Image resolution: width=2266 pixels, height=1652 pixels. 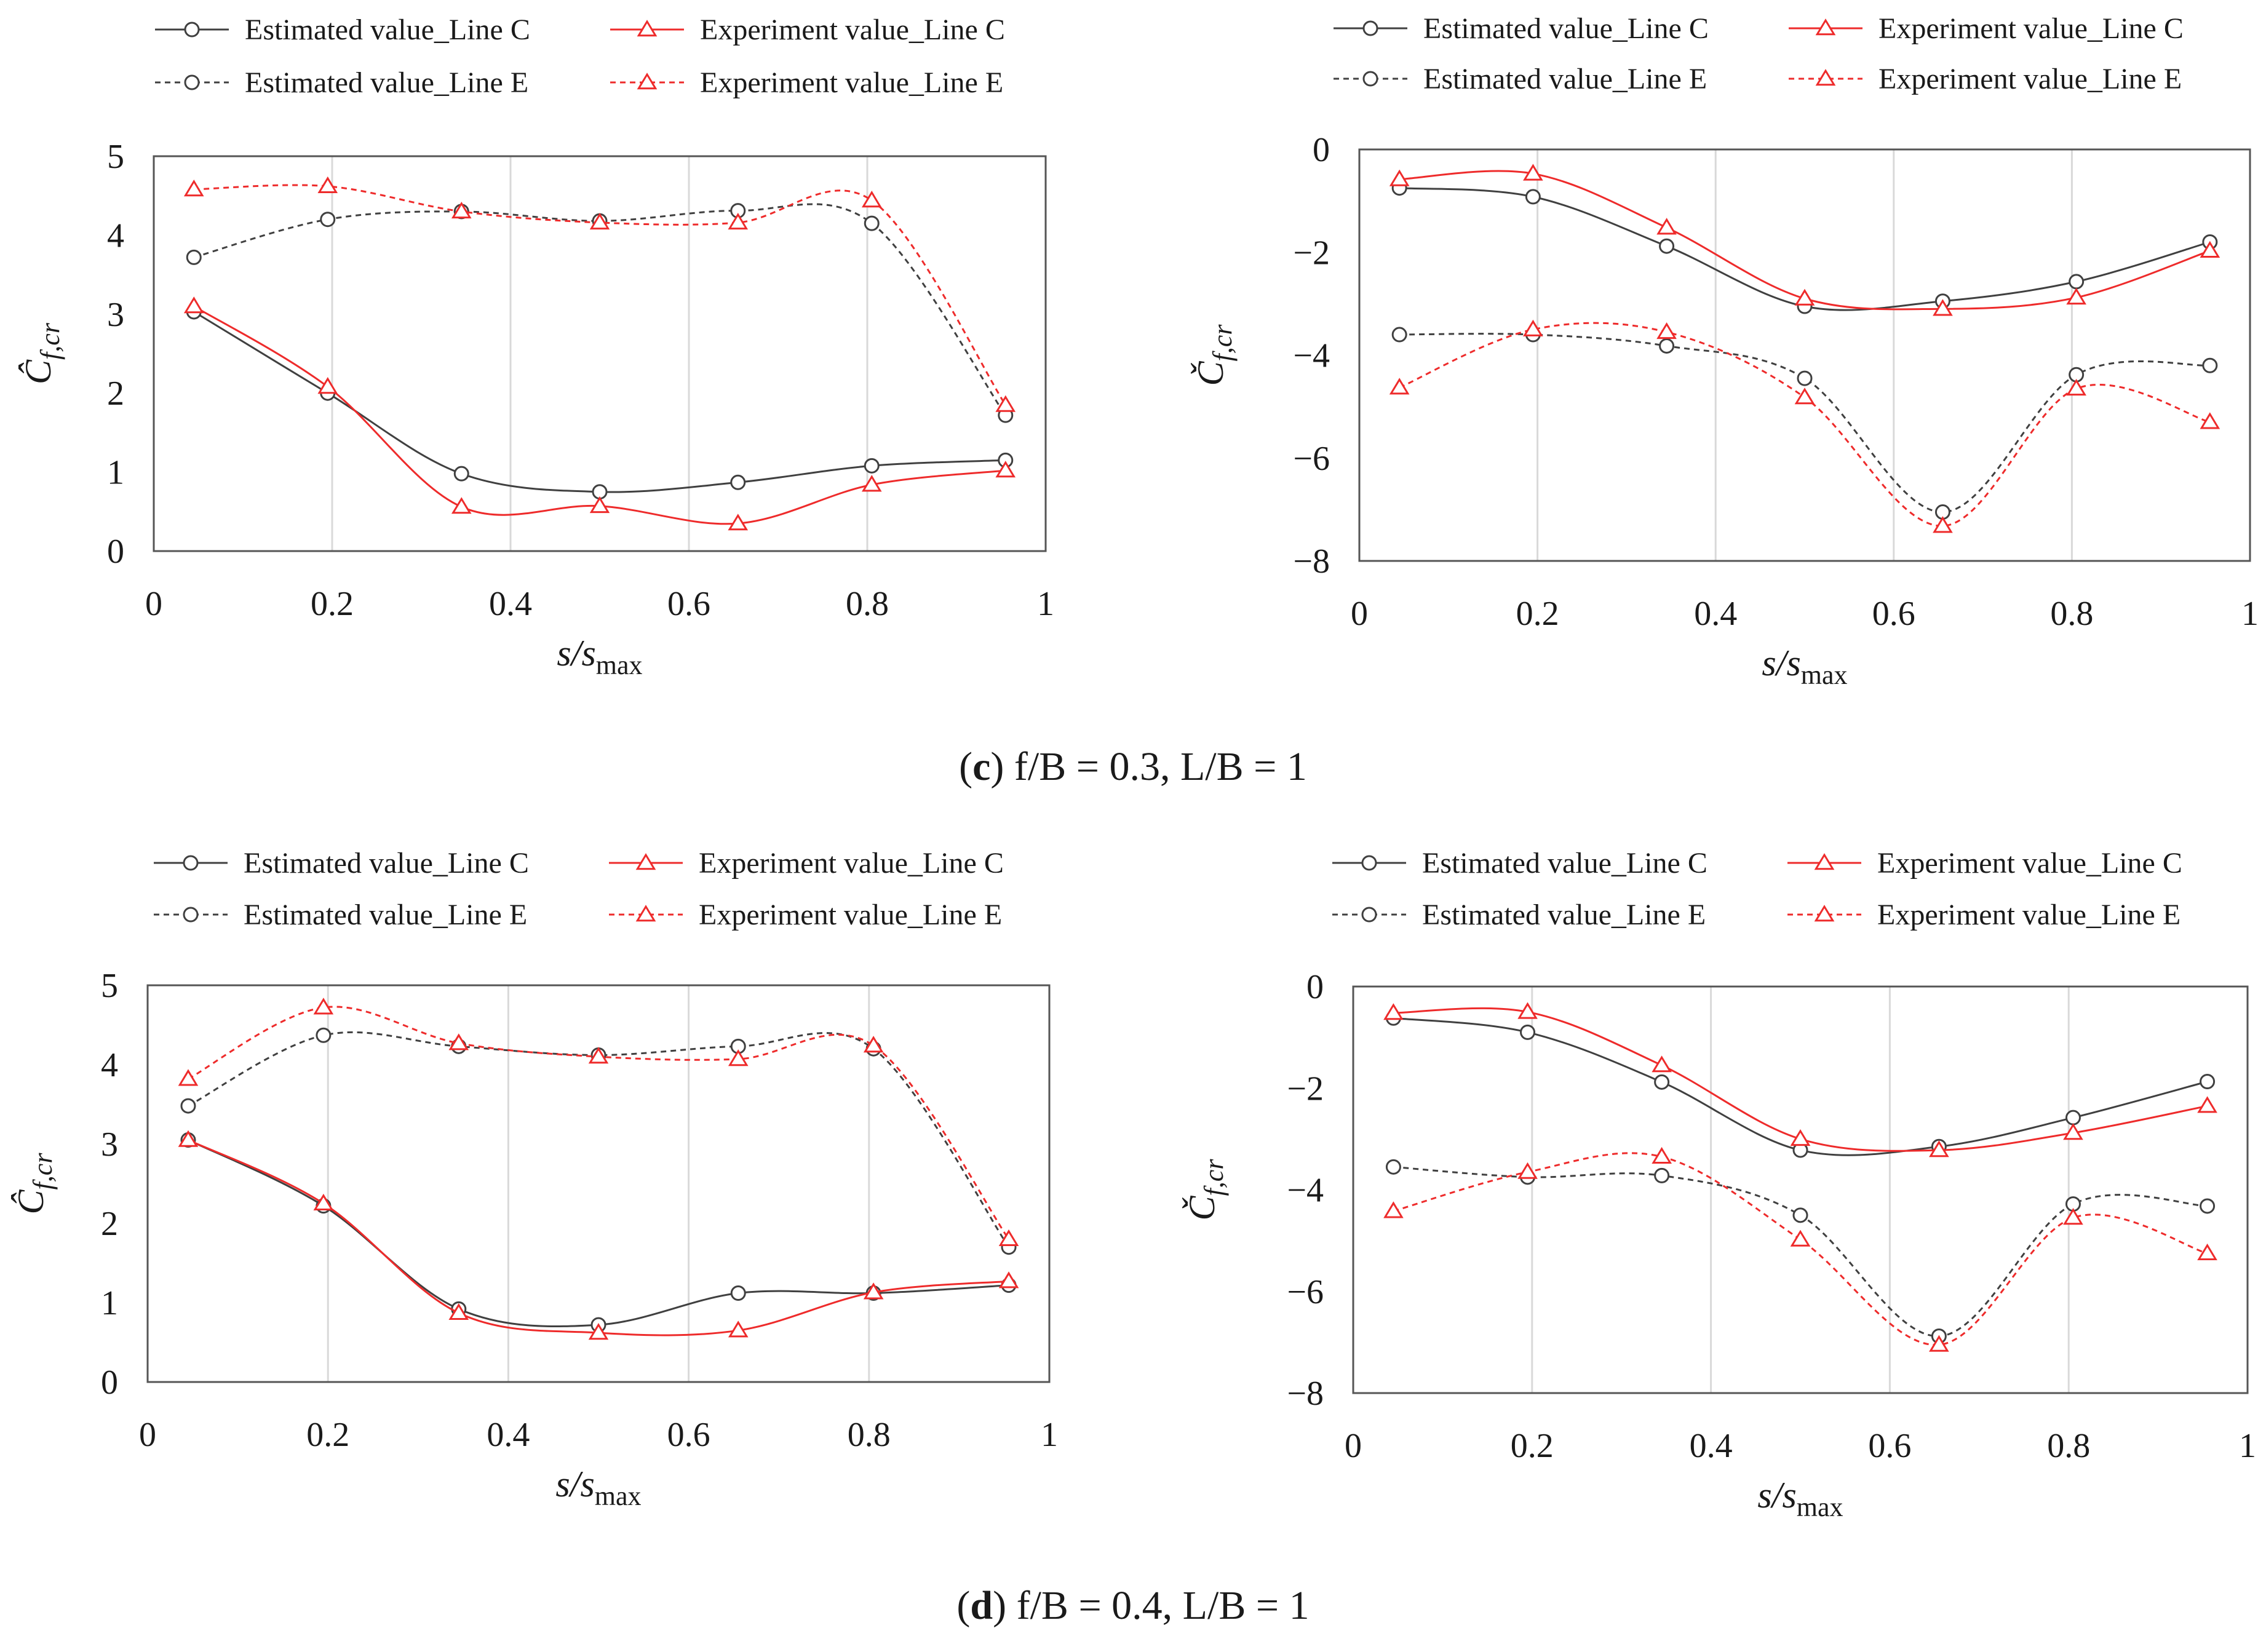 I want to click on caption-c-text: f/B = 0.3, L/B = 1, so click(x=1155, y=766).